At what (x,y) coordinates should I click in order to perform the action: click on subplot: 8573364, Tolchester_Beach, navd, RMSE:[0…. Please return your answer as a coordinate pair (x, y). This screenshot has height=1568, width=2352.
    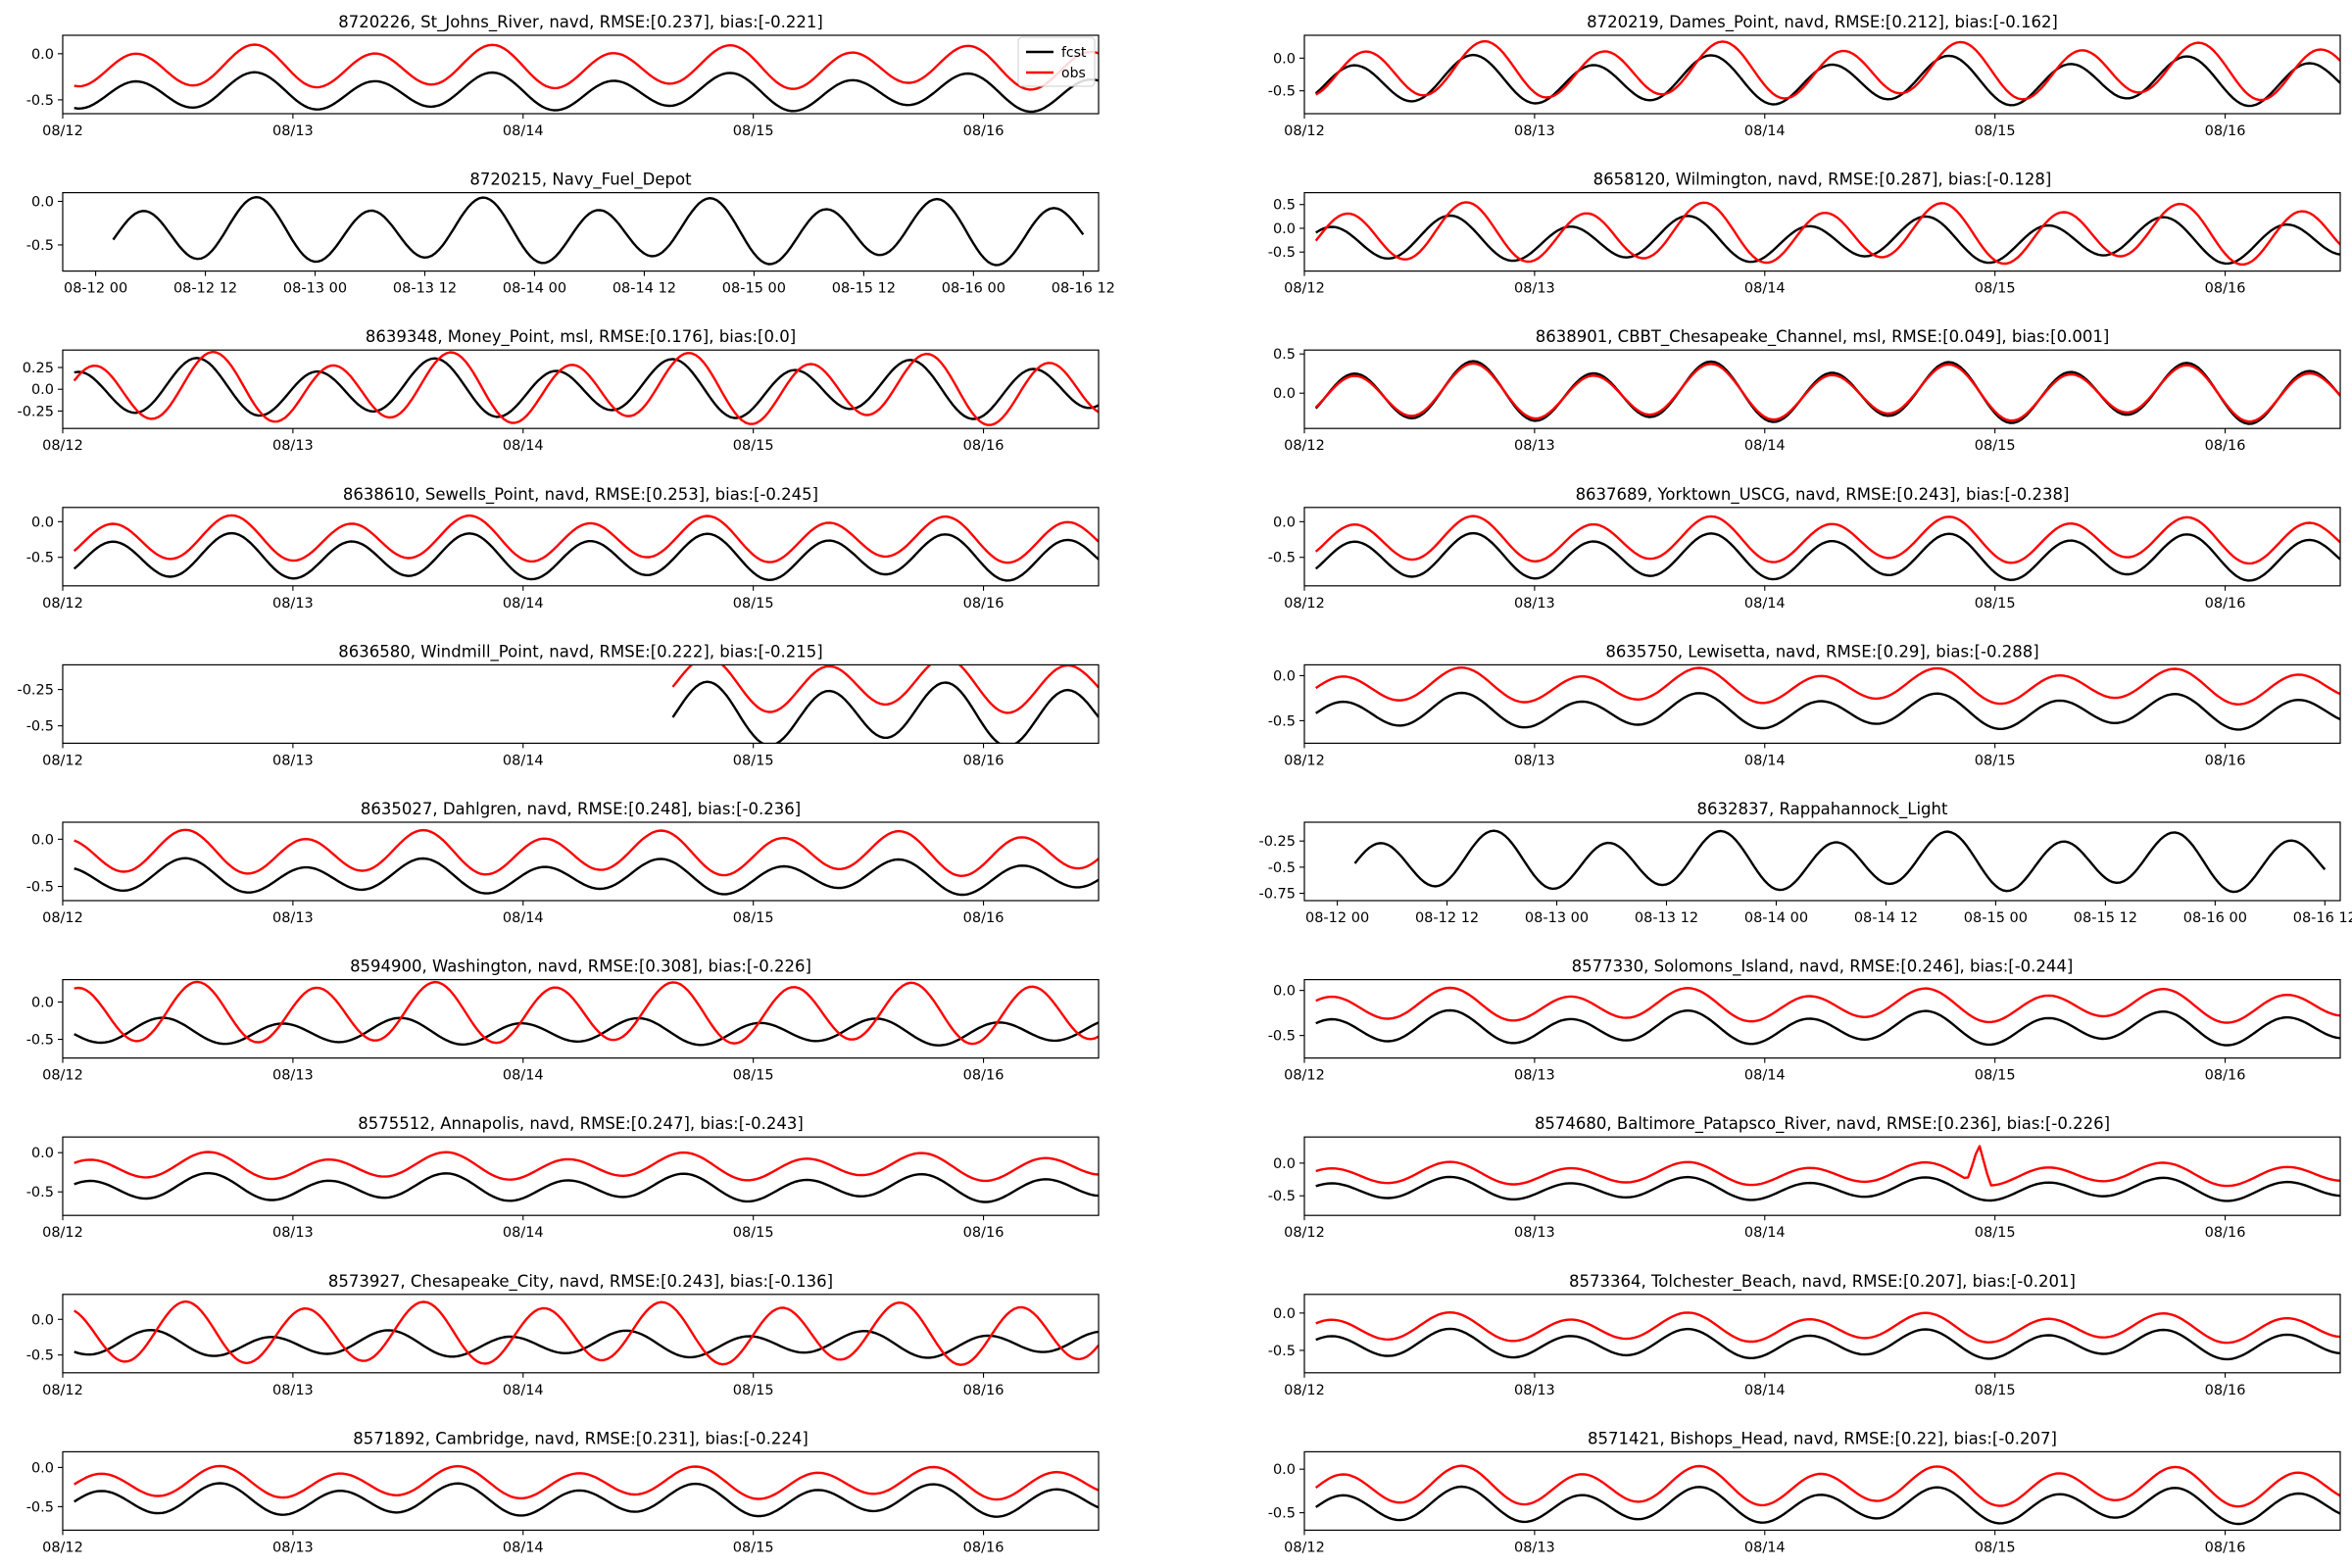
    Looking at the image, I should click on (1805, 1335).